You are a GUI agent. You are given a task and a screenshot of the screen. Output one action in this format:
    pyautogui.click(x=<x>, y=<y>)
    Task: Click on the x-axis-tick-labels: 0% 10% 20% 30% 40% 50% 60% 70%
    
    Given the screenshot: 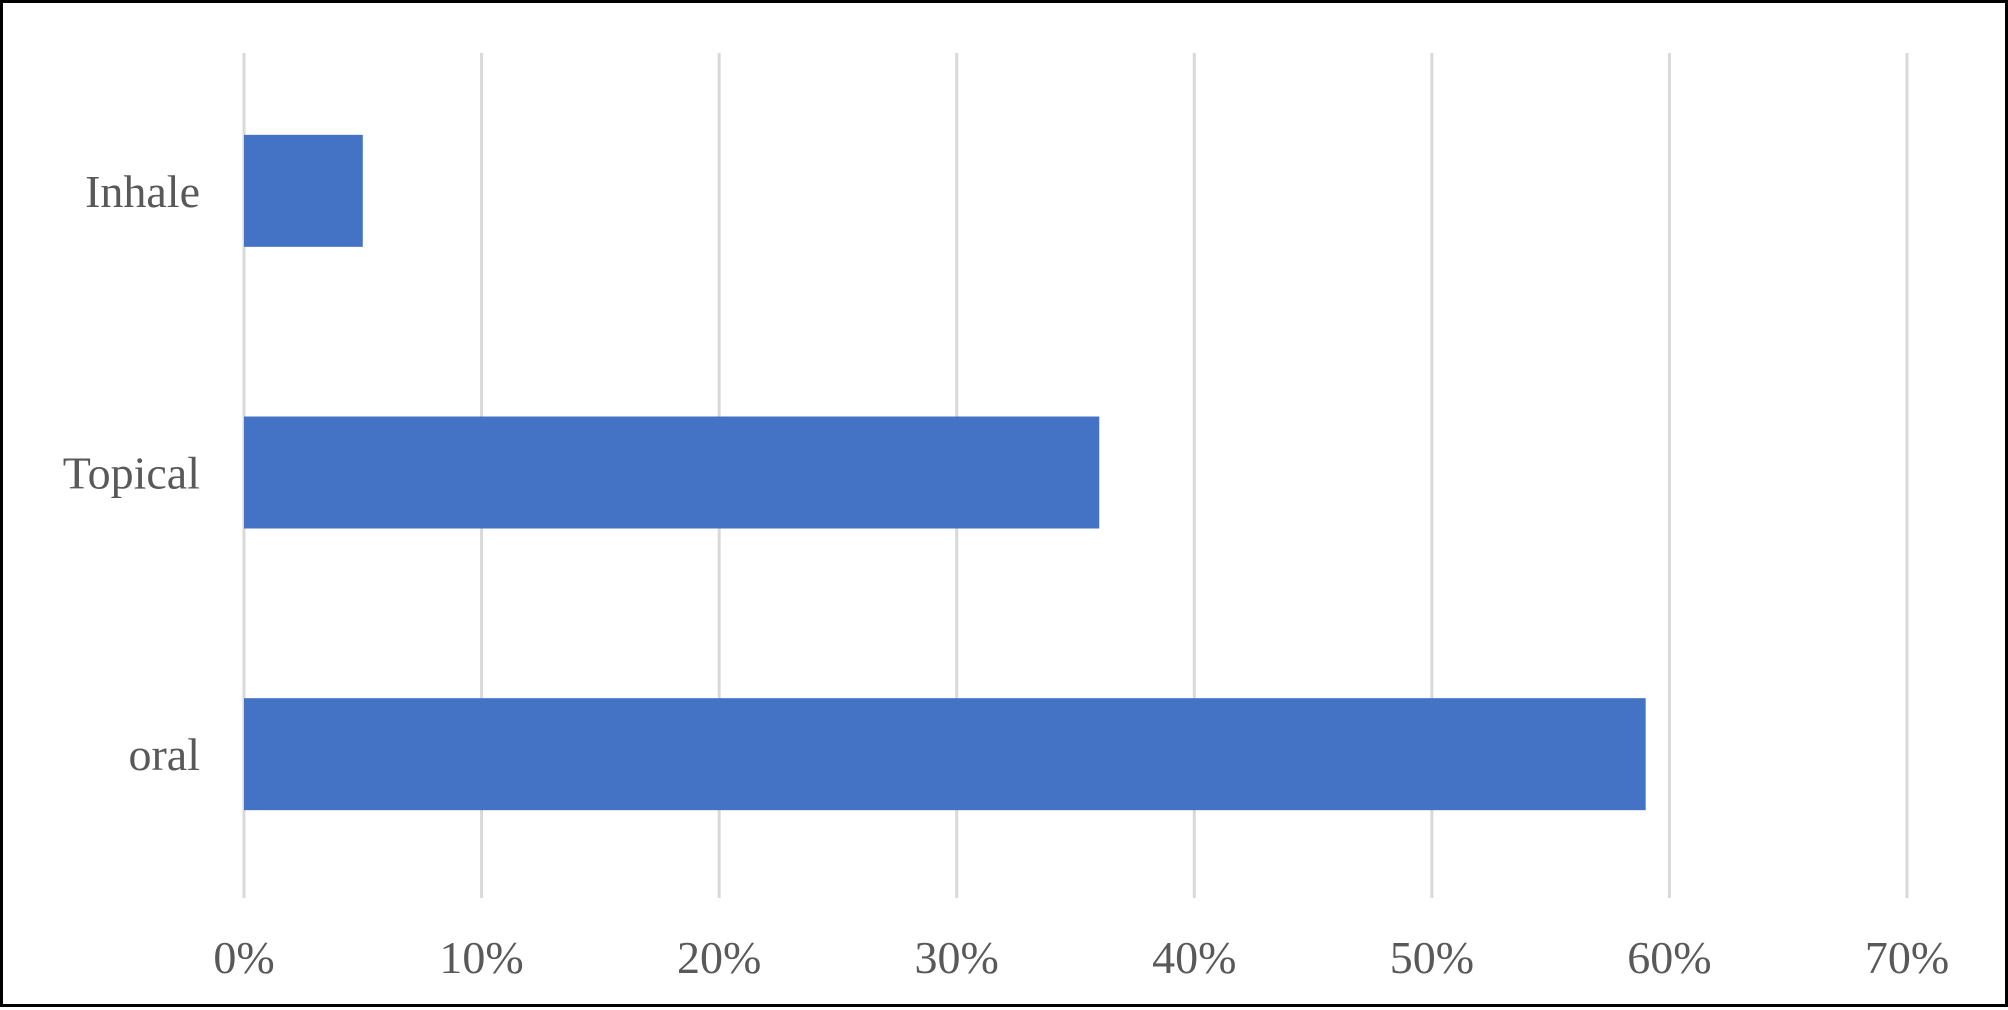 What is the action you would take?
    pyautogui.click(x=1081, y=957)
    